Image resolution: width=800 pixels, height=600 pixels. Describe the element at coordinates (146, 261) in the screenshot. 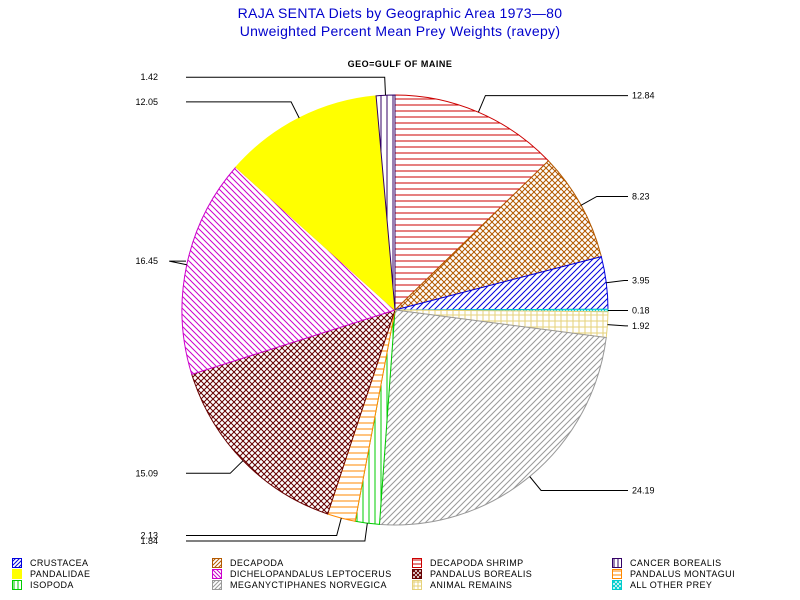

I see `slice-value-label: 16.45` at that location.